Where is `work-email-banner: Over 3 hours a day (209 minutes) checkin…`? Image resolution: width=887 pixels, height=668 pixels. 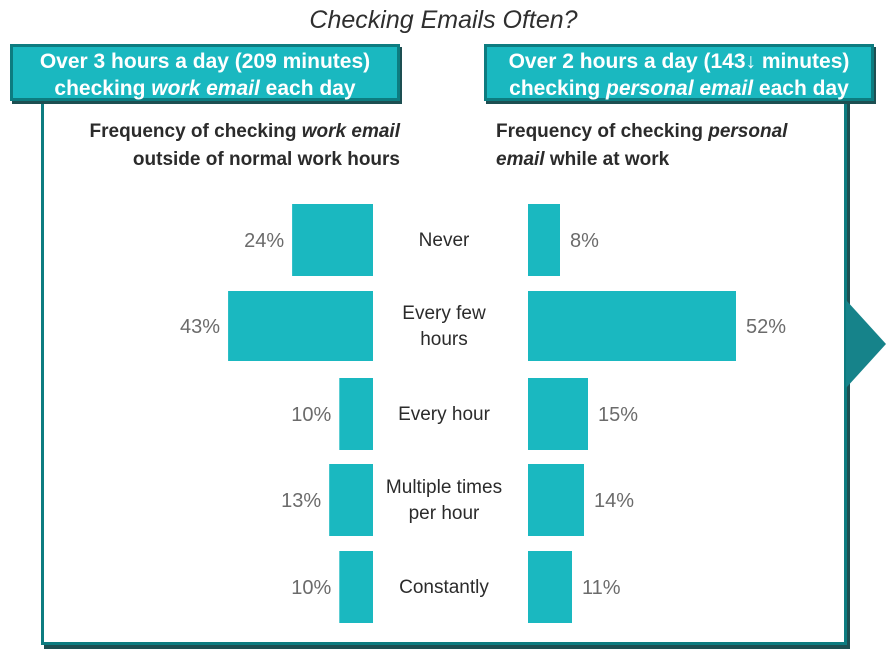
work-email-banner: Over 3 hours a day (209 minutes) checkin… is located at coordinates (205, 72).